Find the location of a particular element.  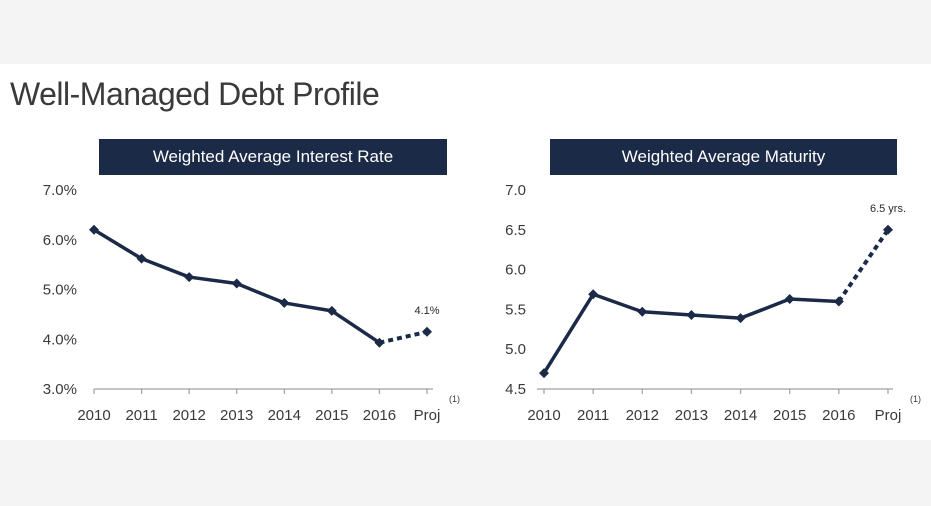

maturity-y-tick-label: 7.0 is located at coordinates (515, 190).